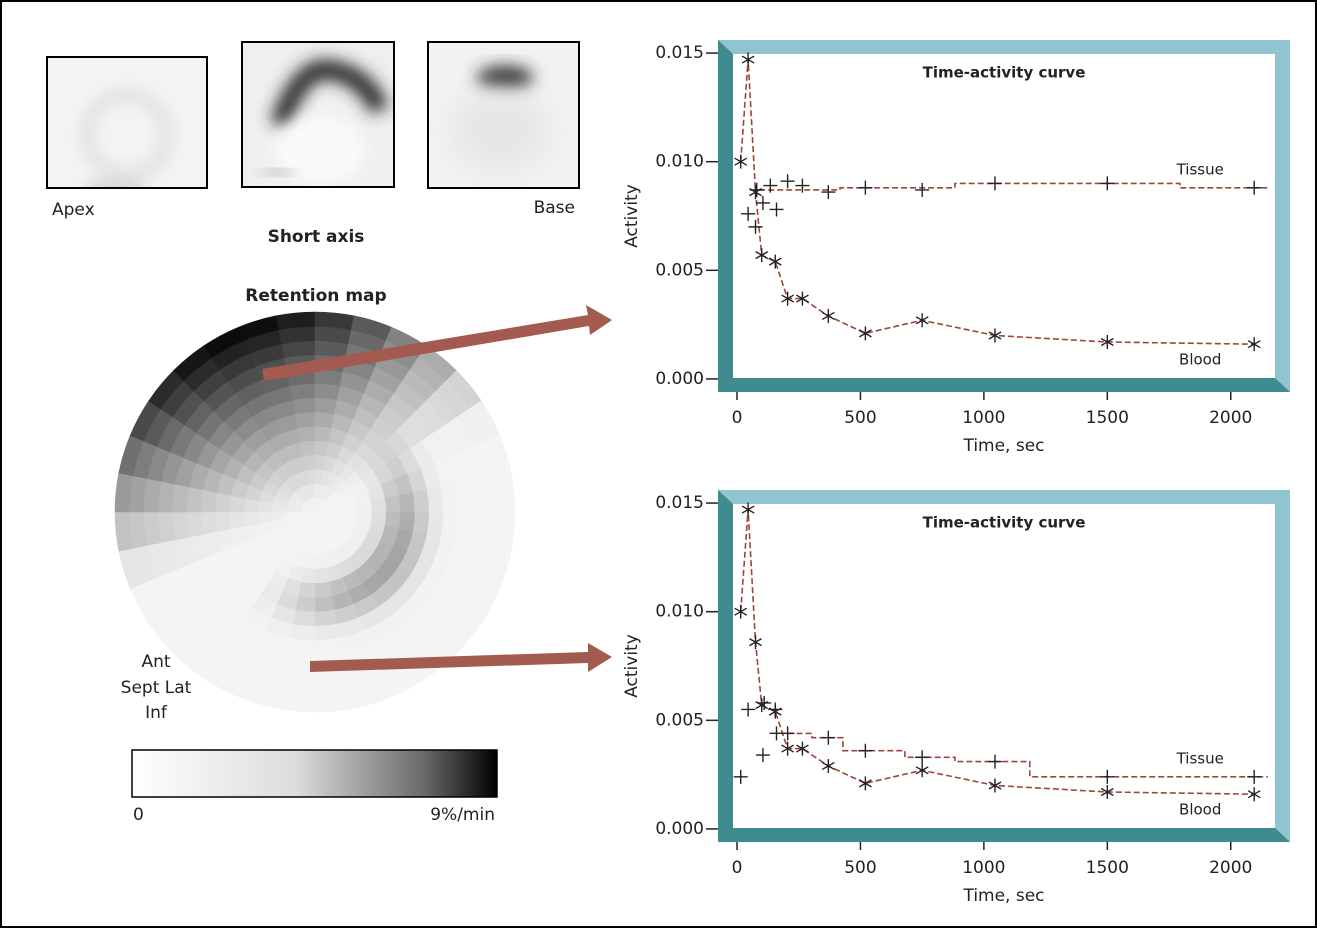 The image size is (1317, 928). I want to click on y-tick-label: 0.010, so click(679, 162).